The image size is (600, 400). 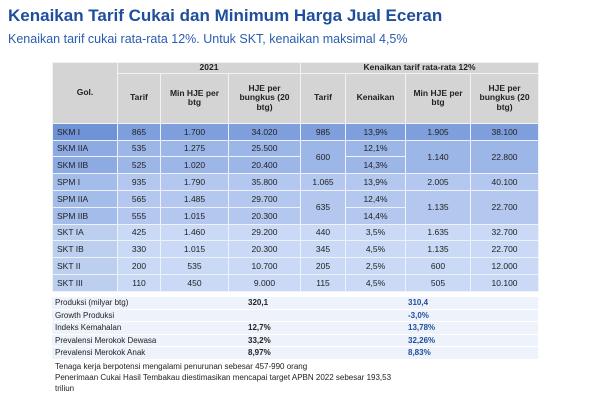 What do you see at coordinates (85, 232) in the screenshot?
I see `row-label: SKT IA` at bounding box center [85, 232].